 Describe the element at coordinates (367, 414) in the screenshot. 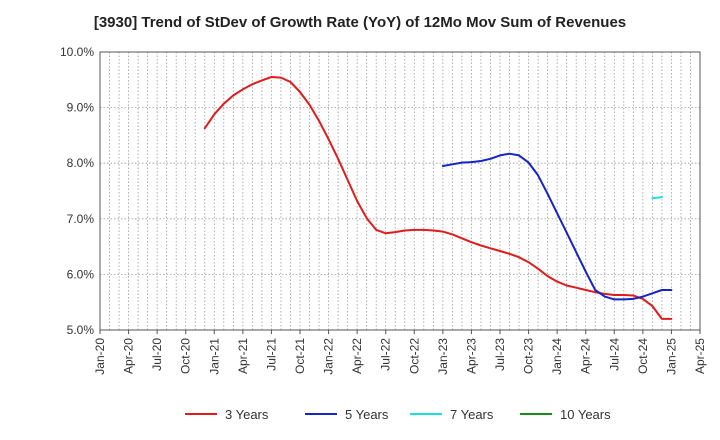

I see `legend-label: 5 Years` at that location.